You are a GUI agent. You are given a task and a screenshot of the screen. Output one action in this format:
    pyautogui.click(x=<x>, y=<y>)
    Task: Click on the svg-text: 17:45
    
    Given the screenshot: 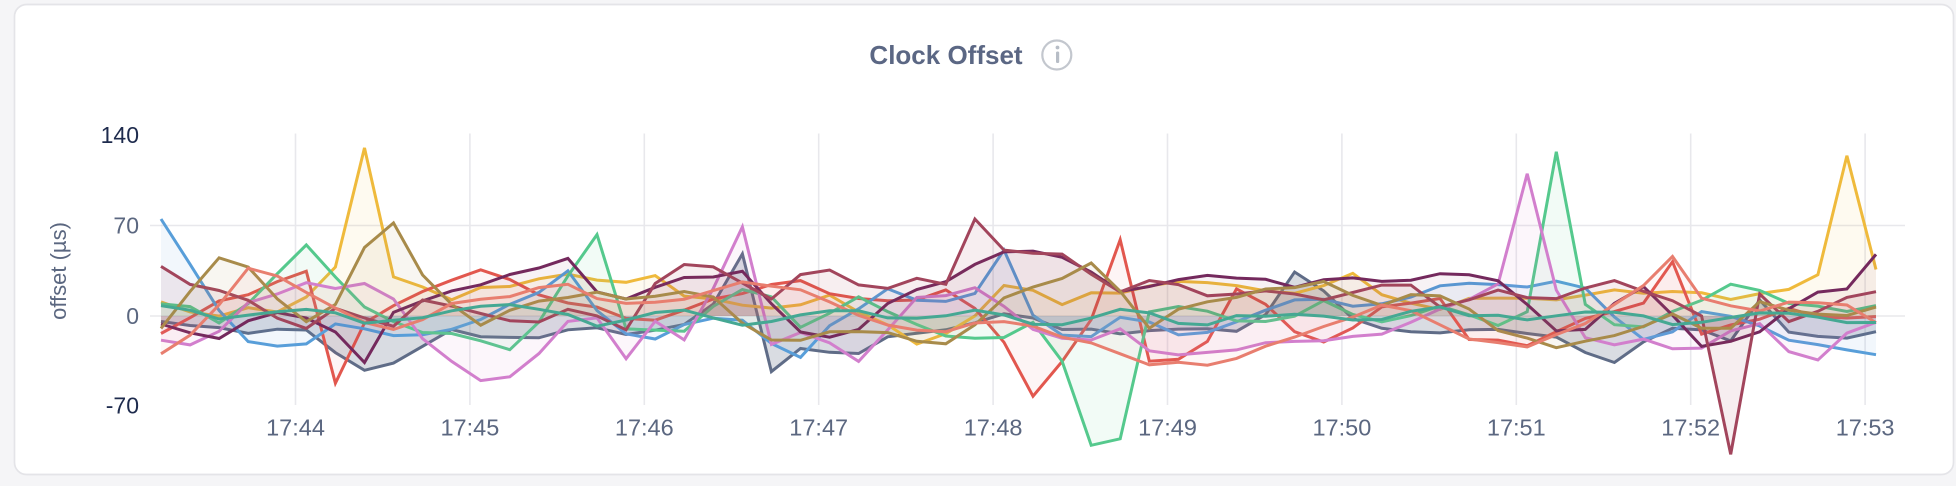 What is the action you would take?
    pyautogui.click(x=469, y=428)
    